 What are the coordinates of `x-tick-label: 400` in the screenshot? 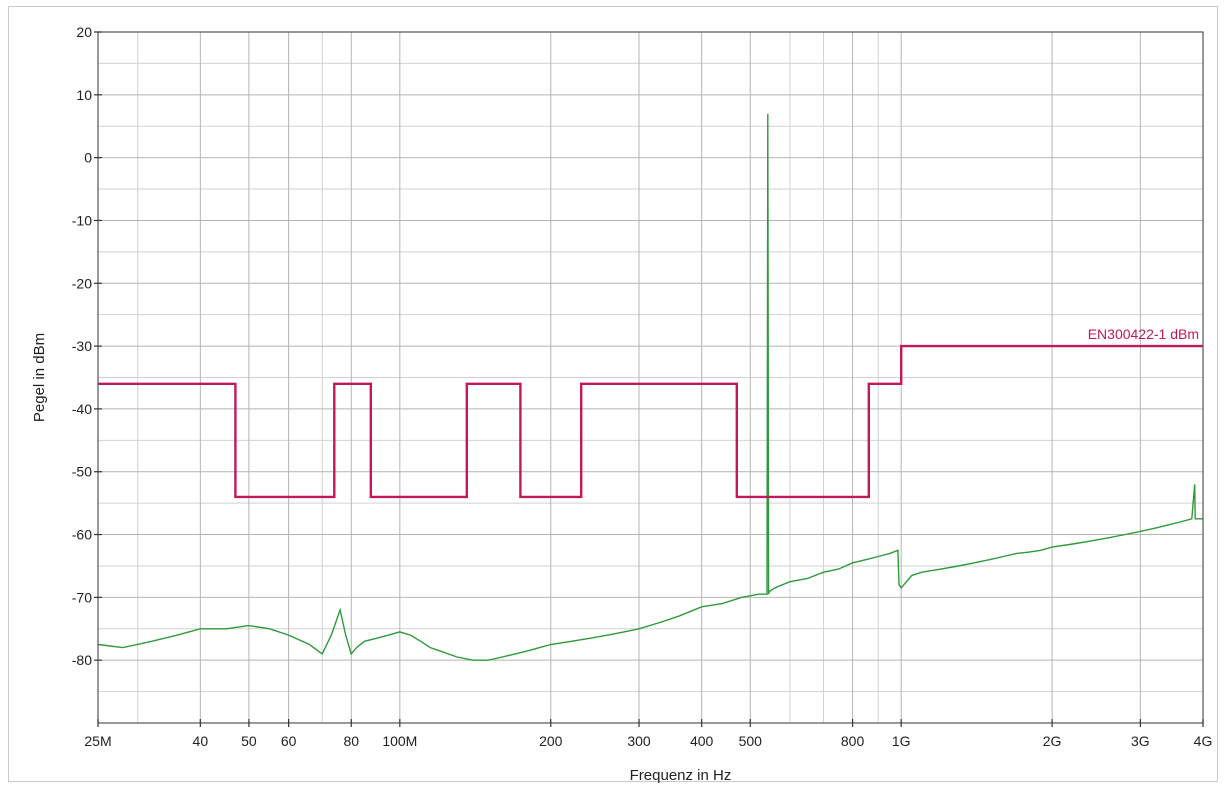 It's located at (702, 741).